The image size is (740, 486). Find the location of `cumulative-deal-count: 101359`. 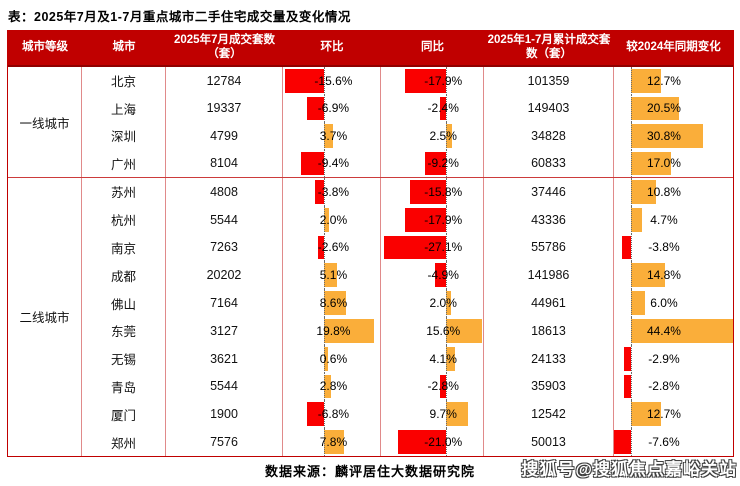

cumulative-deal-count: 101359 is located at coordinates (549, 81).